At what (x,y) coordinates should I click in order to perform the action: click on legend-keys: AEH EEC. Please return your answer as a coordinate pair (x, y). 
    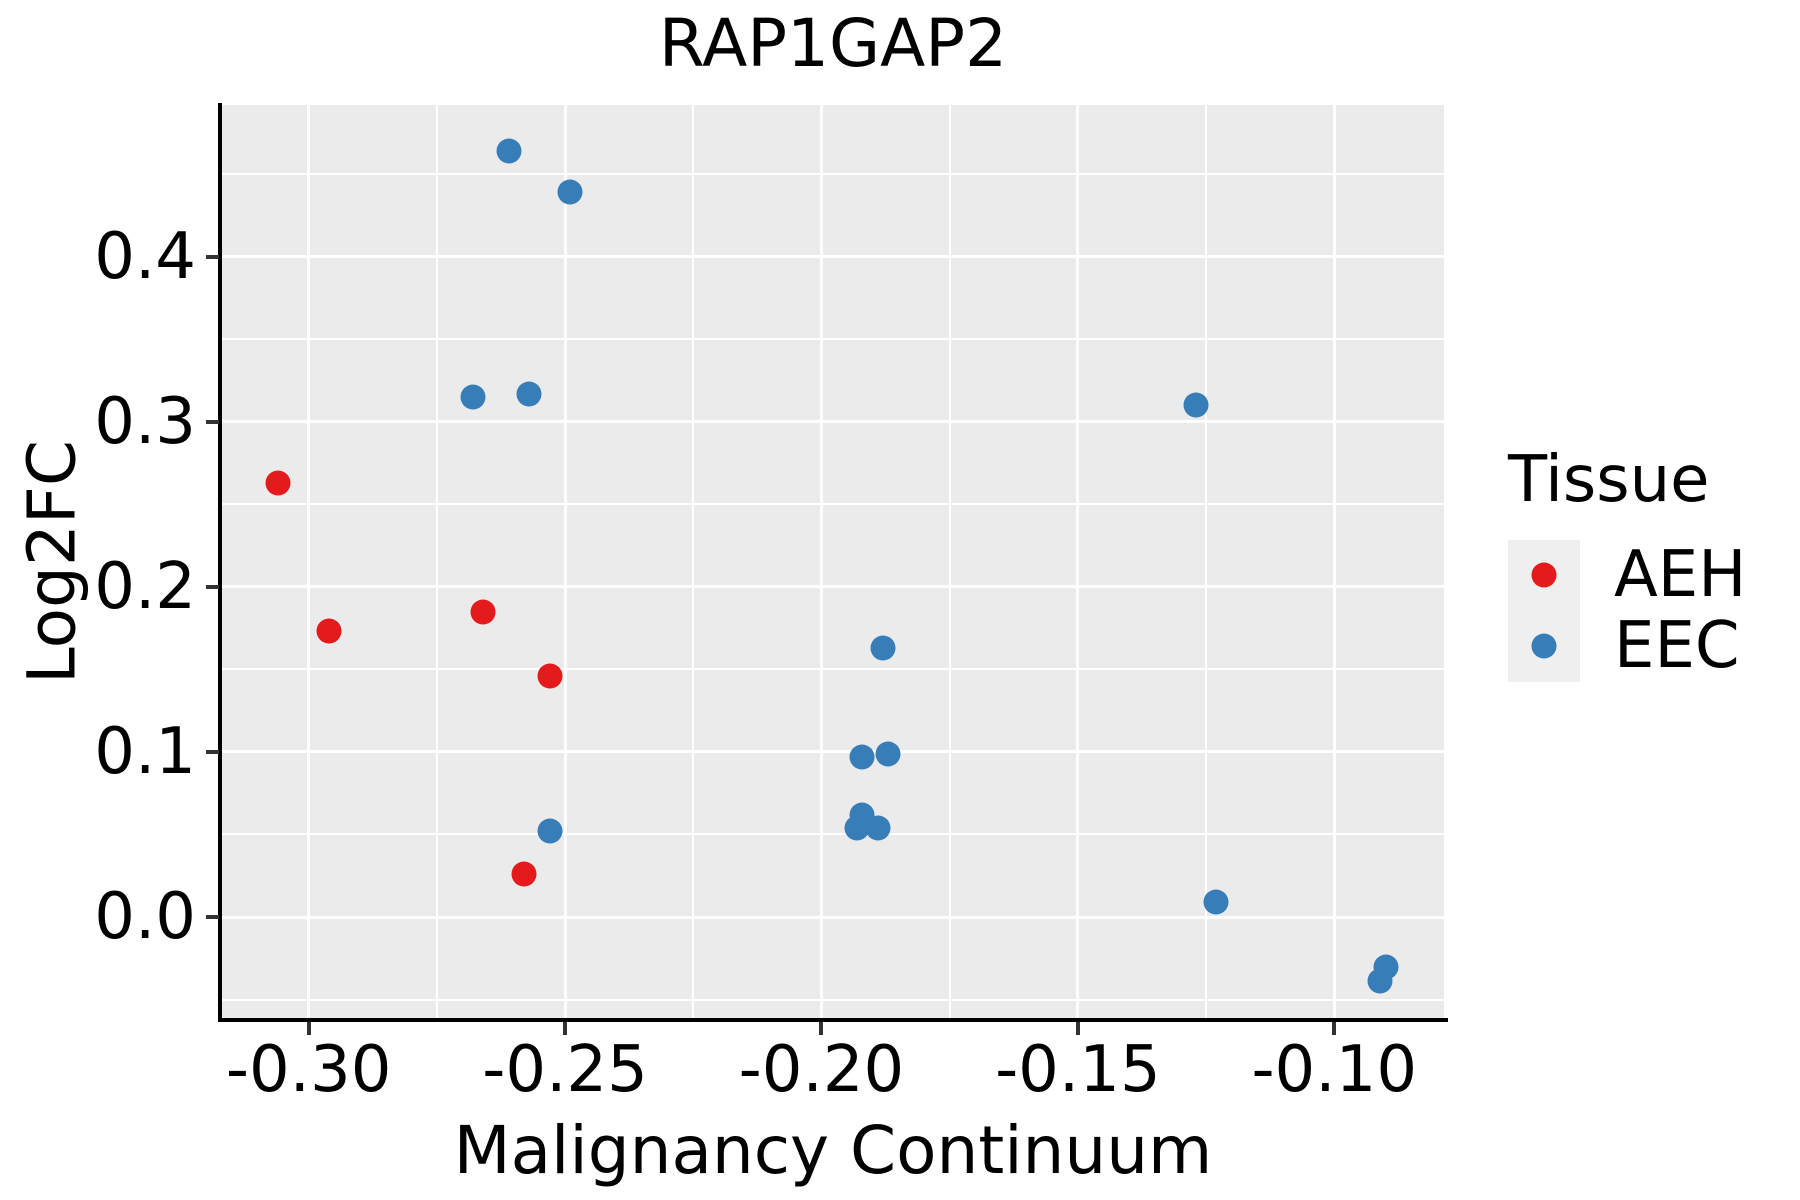
    Looking at the image, I should click on (1627, 611).